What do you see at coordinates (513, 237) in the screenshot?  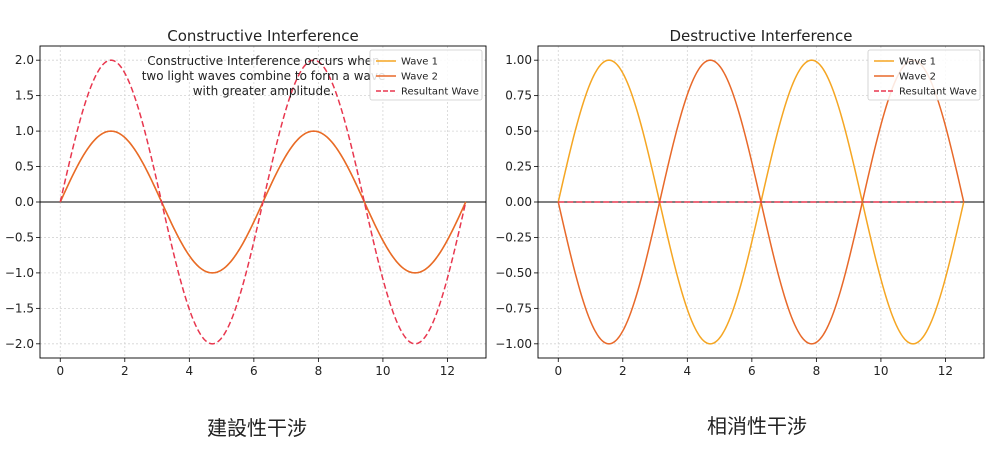 I see `y-tick-label: −0.25` at bounding box center [513, 237].